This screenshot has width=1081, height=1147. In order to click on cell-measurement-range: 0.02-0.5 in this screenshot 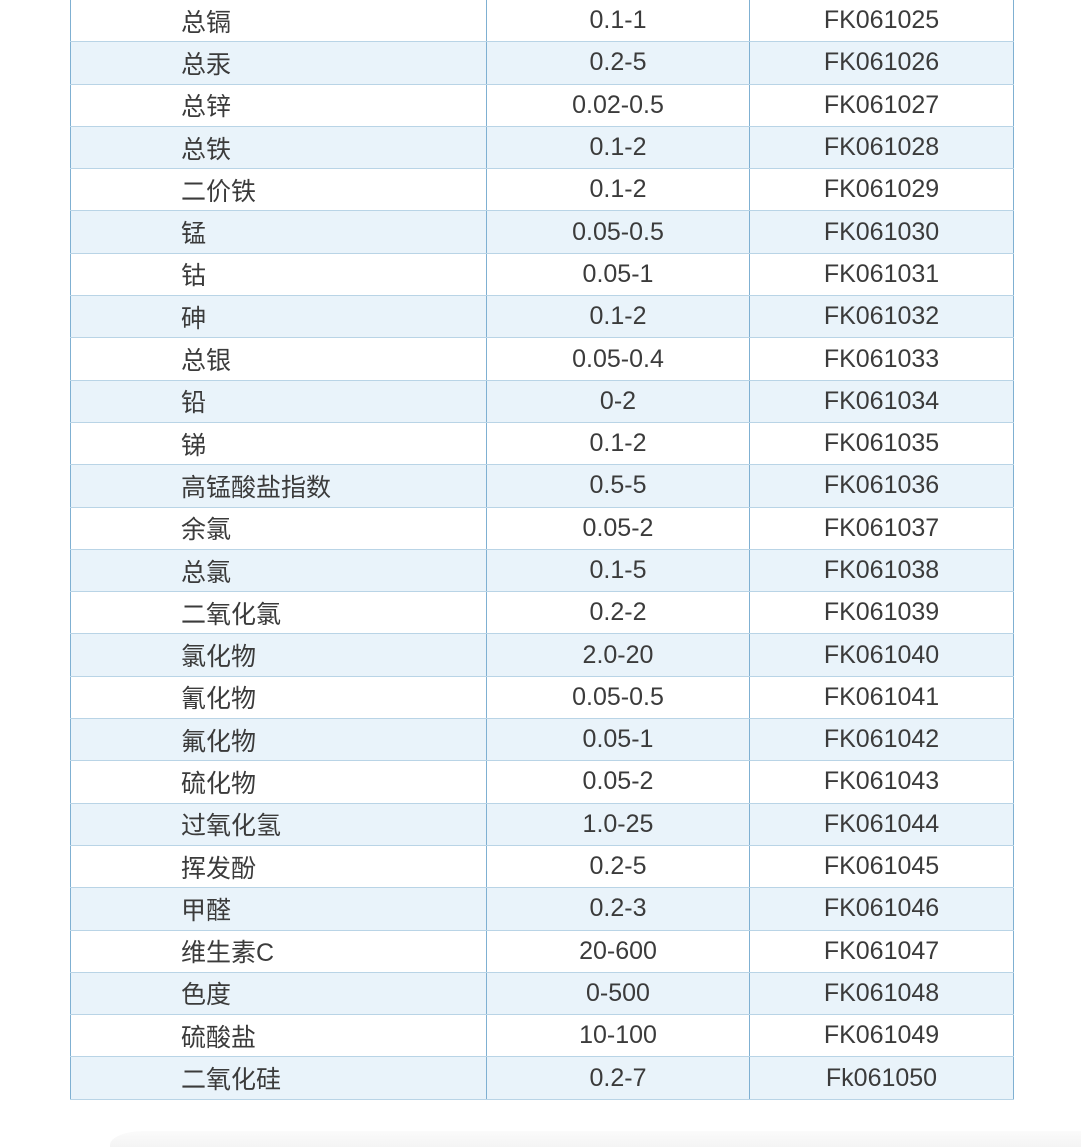, I will do `click(618, 105)`.